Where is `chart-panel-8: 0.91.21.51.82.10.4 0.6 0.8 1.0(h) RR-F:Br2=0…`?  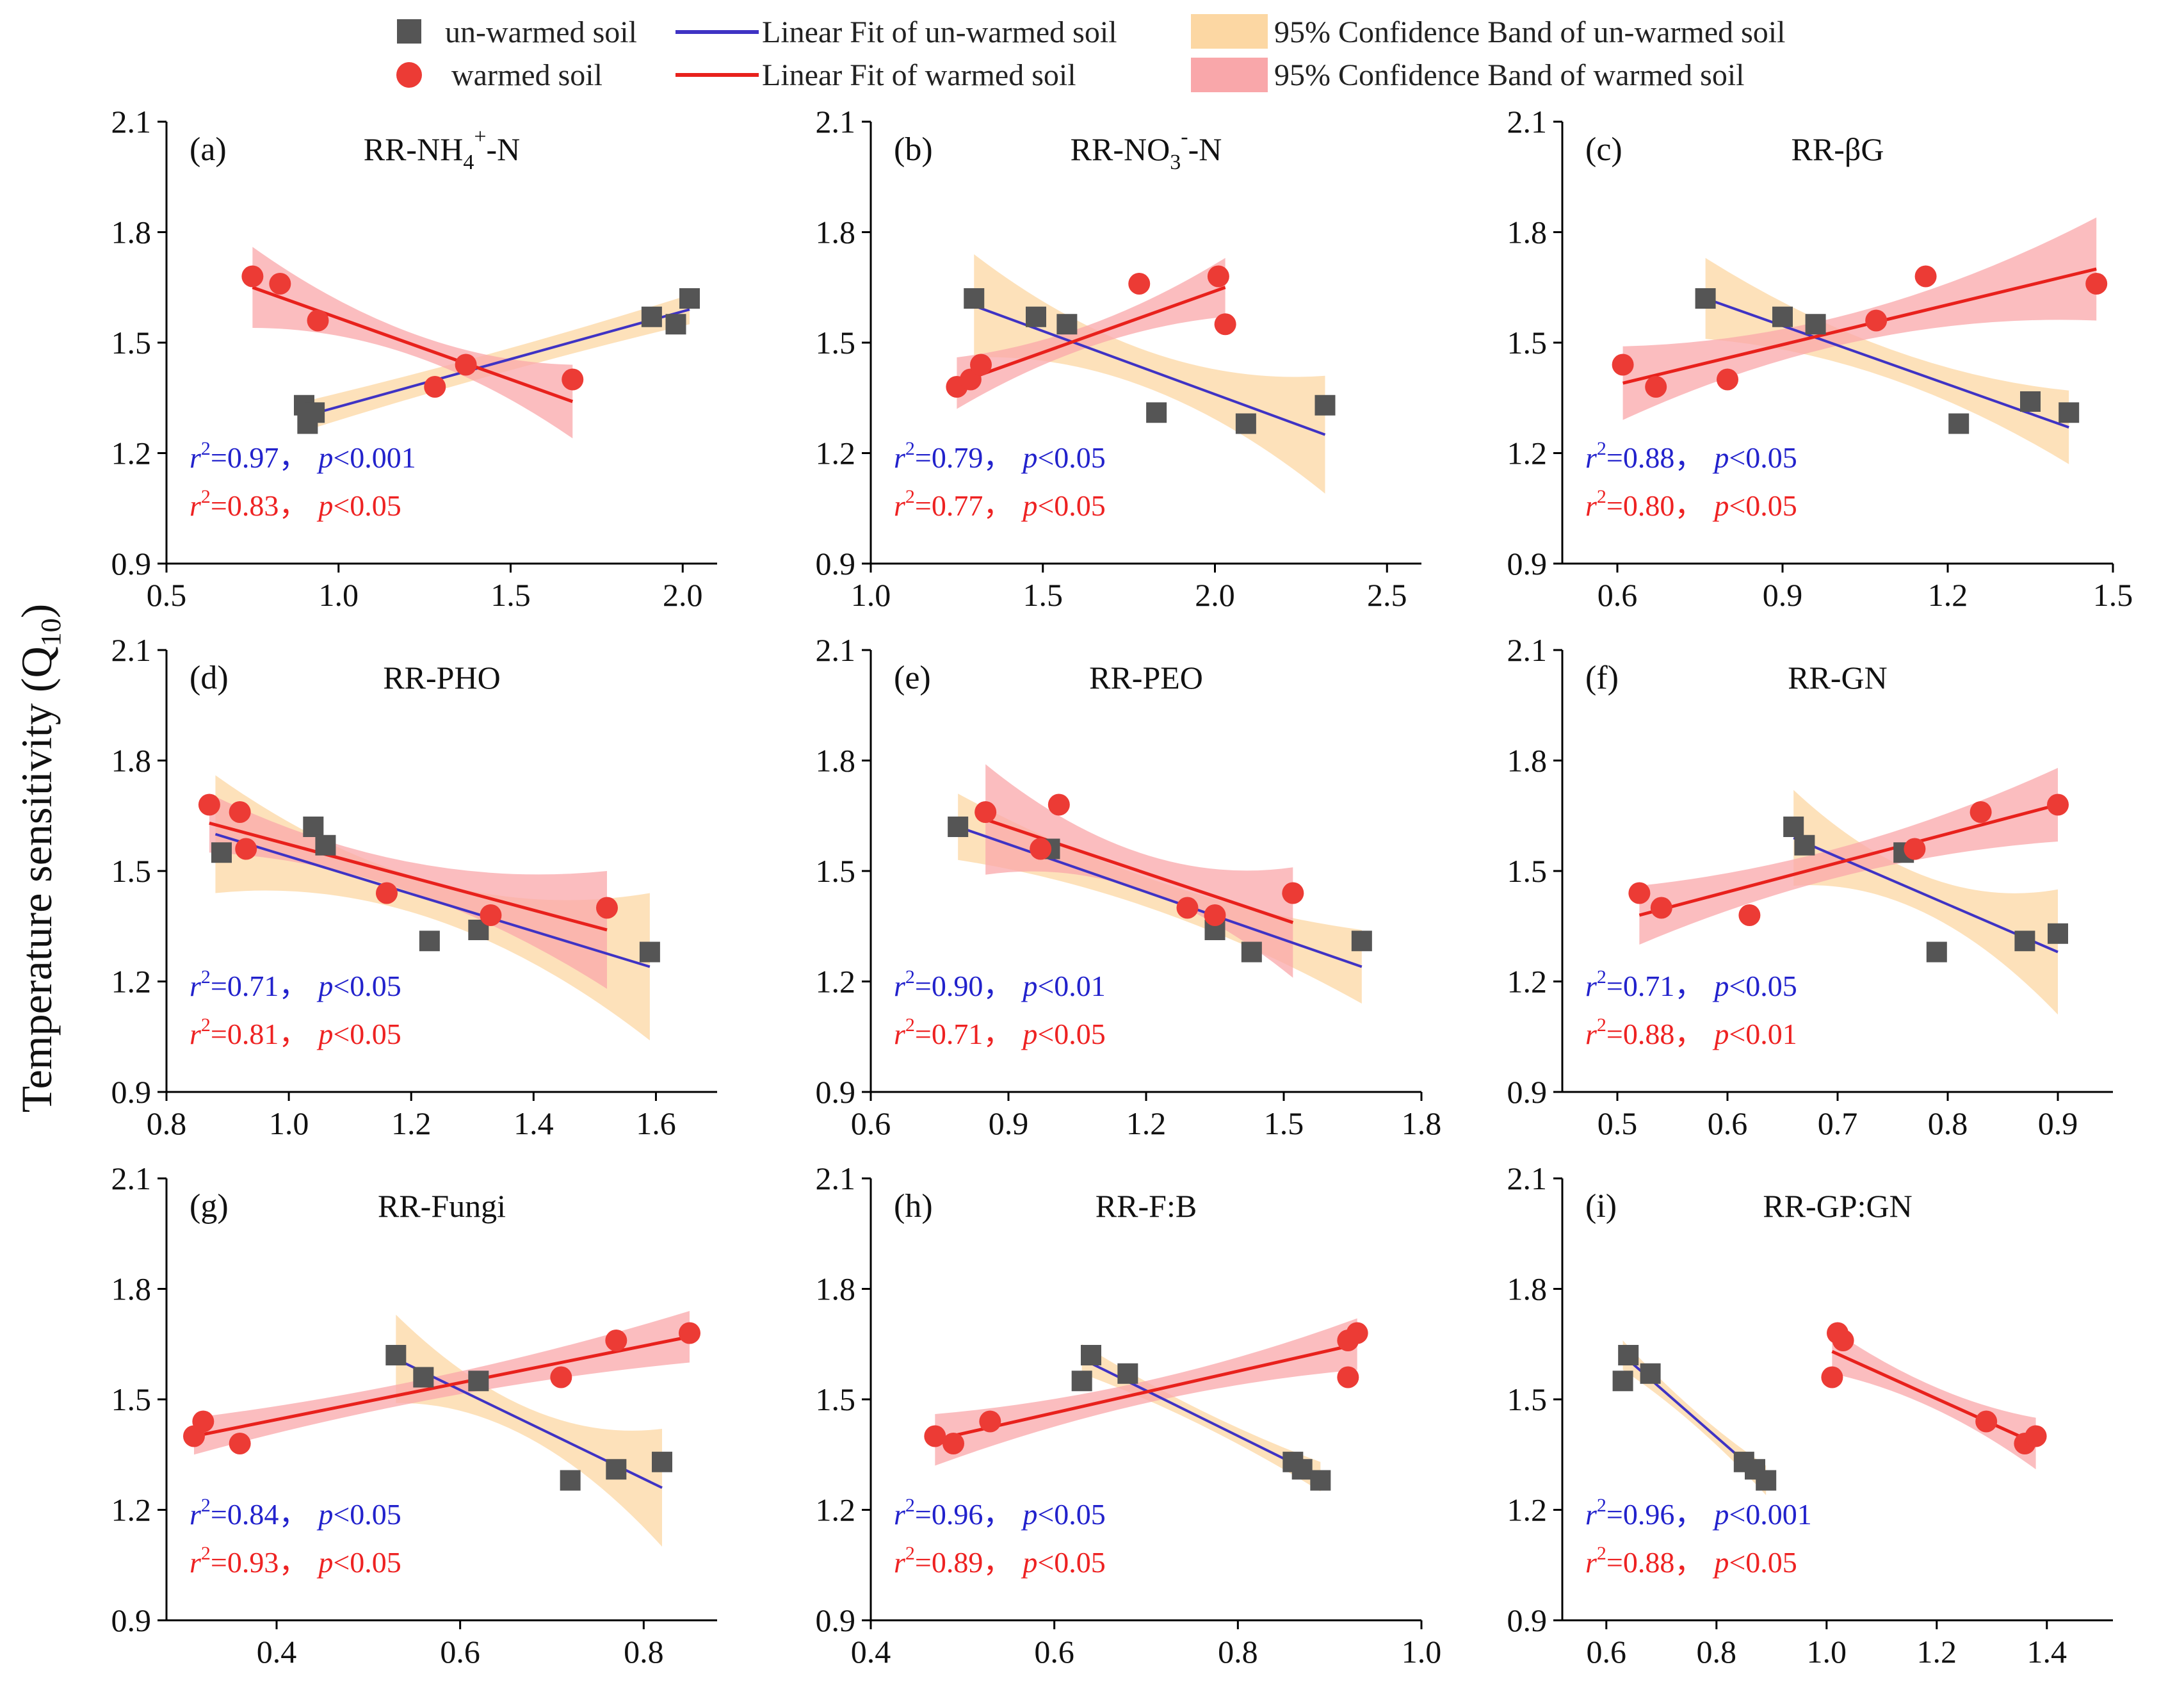 chart-panel-8: 0.91.21.51.82.10.4 0.6 0.8 1.0(h) RR-F:Br2=0… is located at coordinates (1129, 1415).